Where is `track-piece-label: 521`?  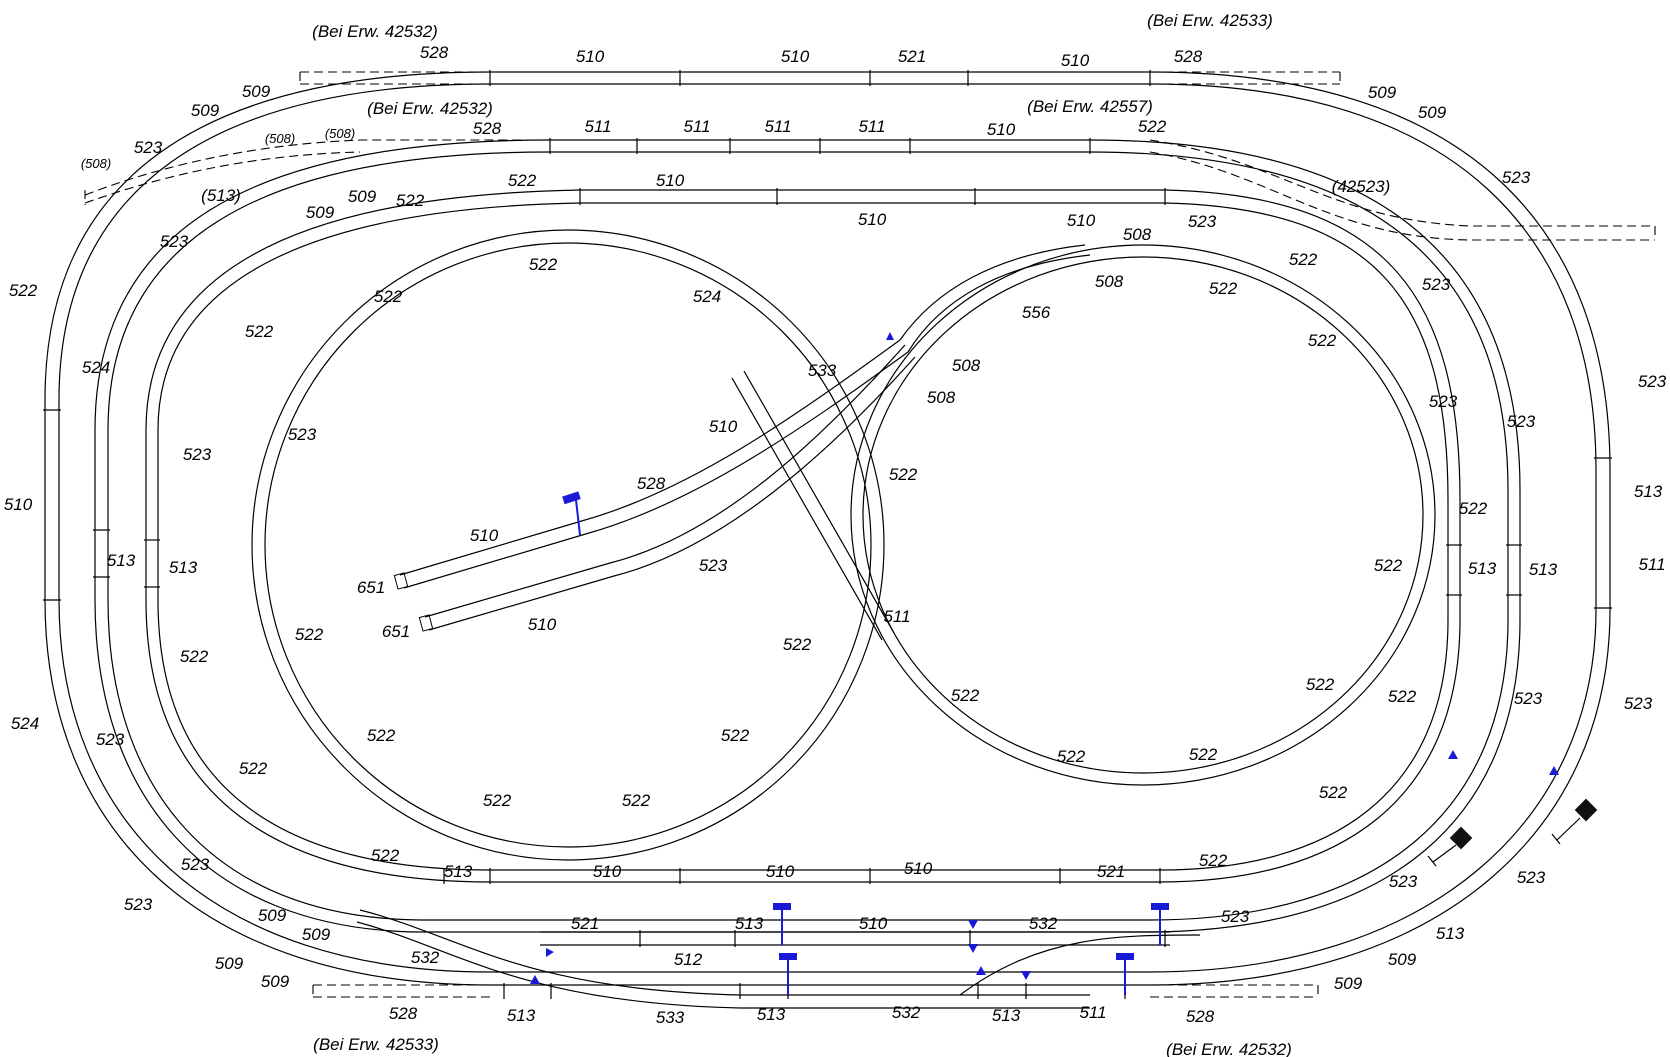 track-piece-label: 521 is located at coordinates (912, 56).